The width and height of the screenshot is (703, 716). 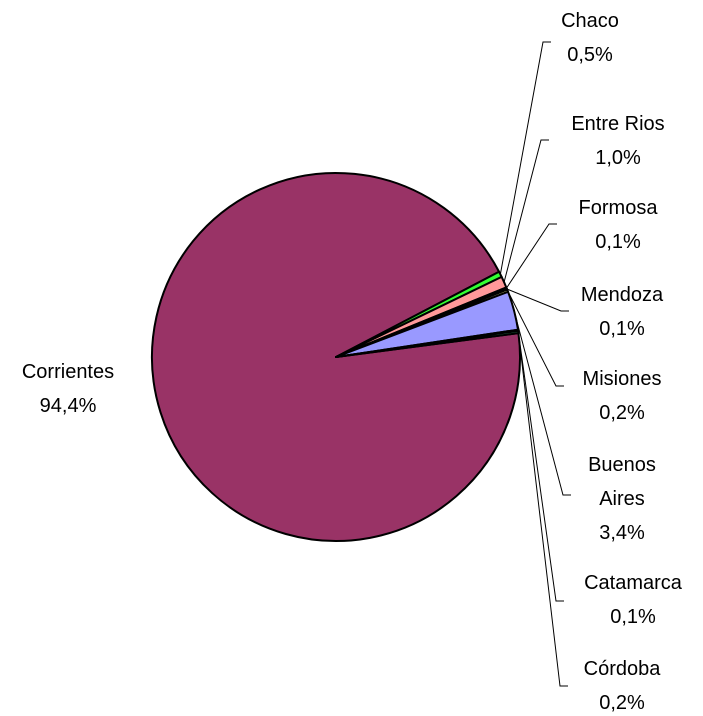 What do you see at coordinates (622, 312) in the screenshot?
I see `slice-label-mendoza: Mendoza 0,1%` at bounding box center [622, 312].